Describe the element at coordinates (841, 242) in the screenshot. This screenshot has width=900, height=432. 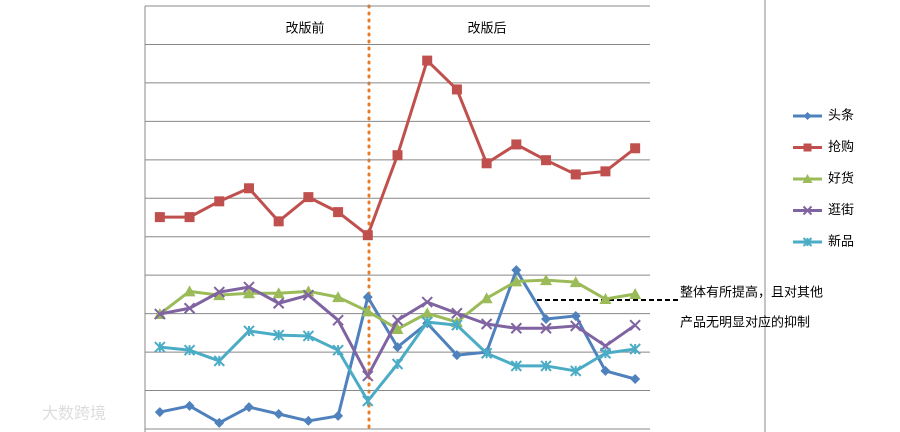
I see `legend-label: 新品` at that location.